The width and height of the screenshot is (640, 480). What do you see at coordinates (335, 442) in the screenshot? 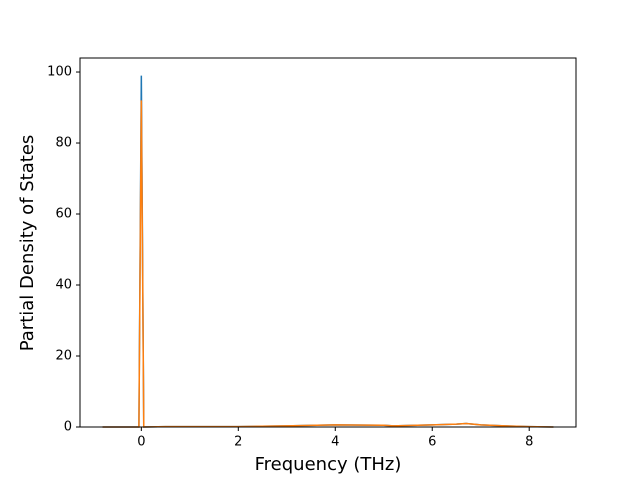
I see `x-tick-label: 4` at bounding box center [335, 442].